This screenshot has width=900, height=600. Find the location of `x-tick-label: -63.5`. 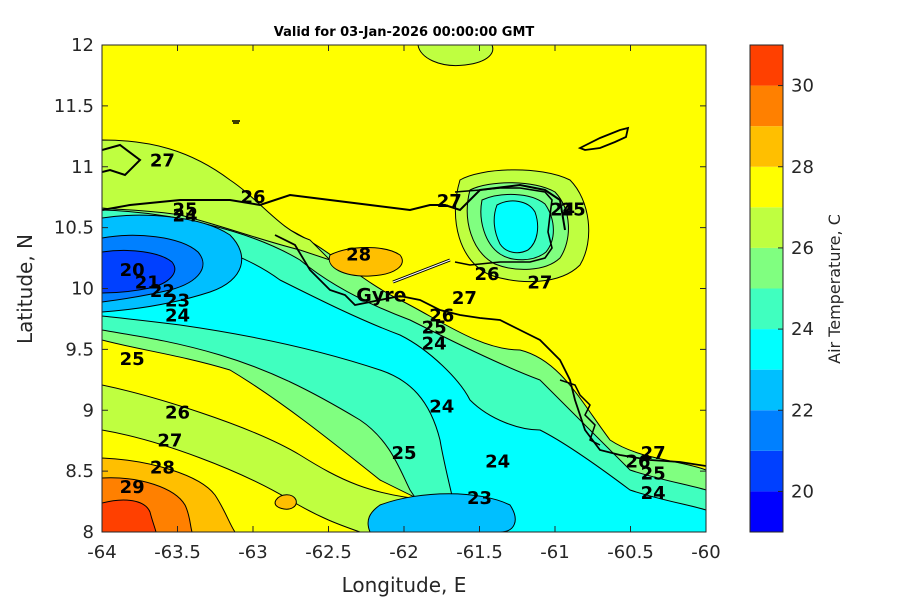

x-tick-label: -63.5 is located at coordinates (177, 552).